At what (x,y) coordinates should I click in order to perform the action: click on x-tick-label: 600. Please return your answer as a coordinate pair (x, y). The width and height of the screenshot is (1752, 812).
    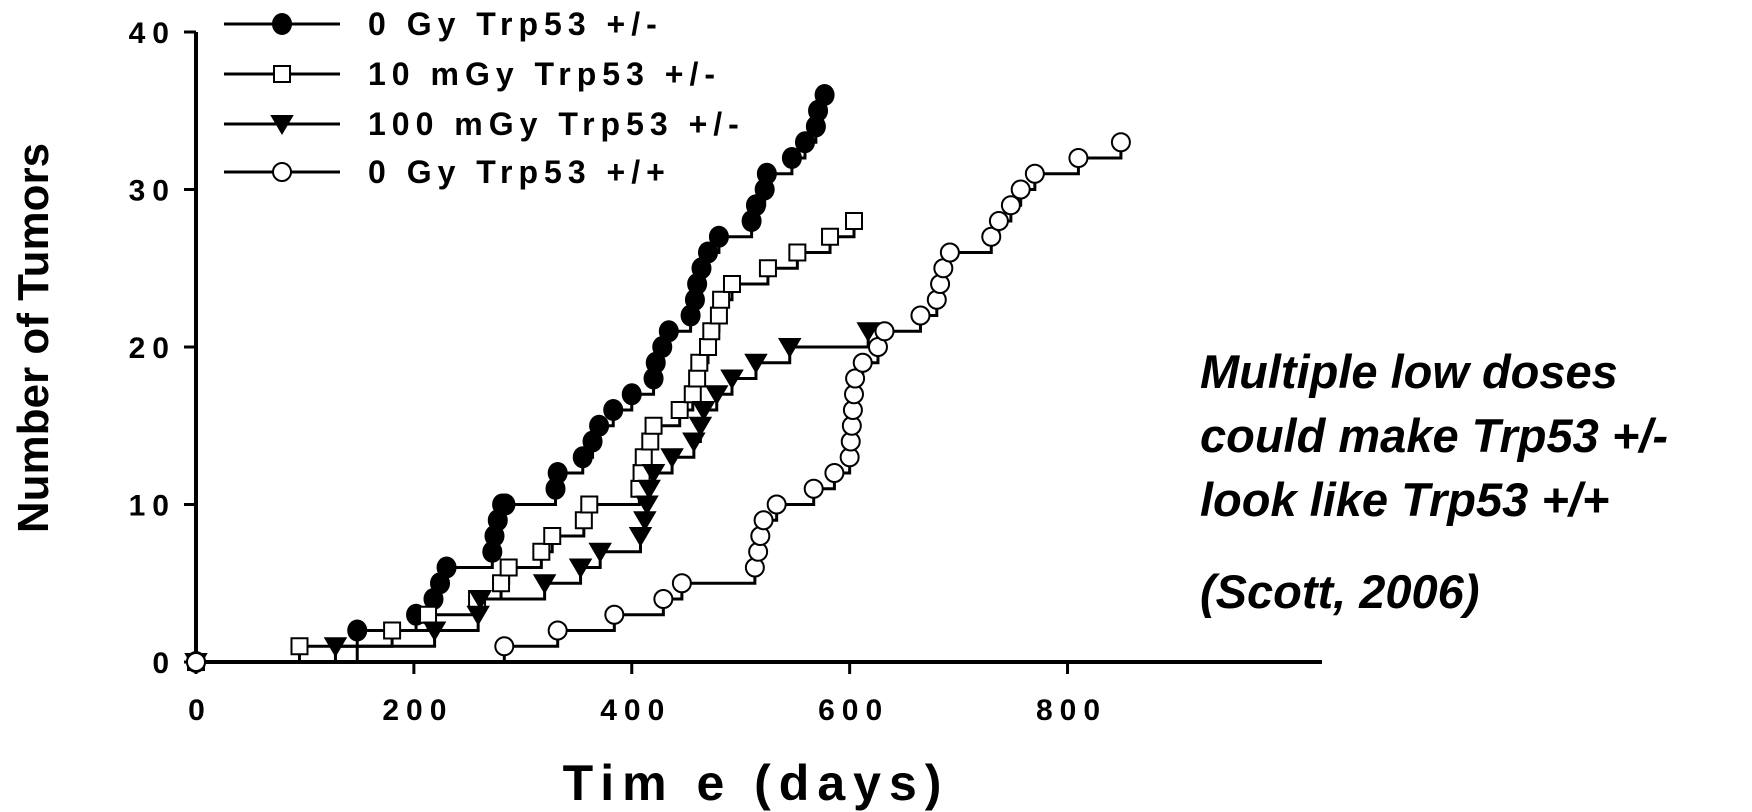
    Looking at the image, I should click on (853, 710).